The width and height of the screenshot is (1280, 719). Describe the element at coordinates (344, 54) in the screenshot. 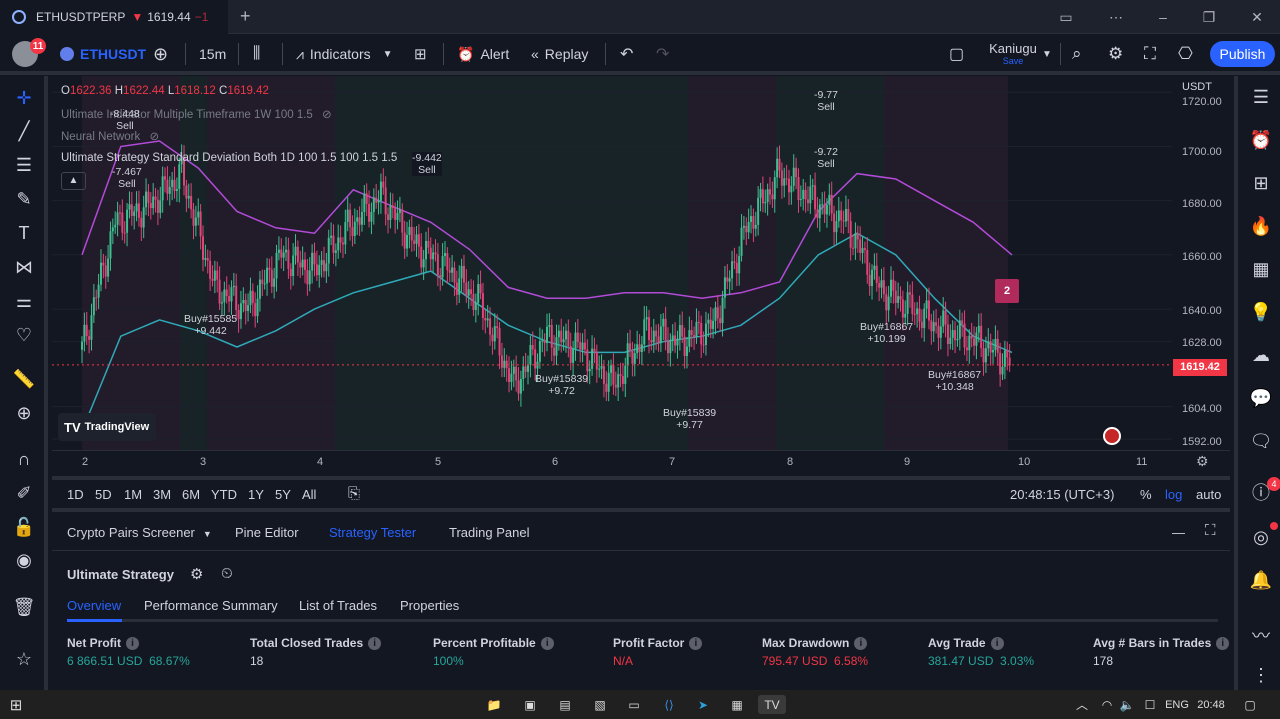

I see `indicators-button: ⩘ Indicators ▼` at that location.